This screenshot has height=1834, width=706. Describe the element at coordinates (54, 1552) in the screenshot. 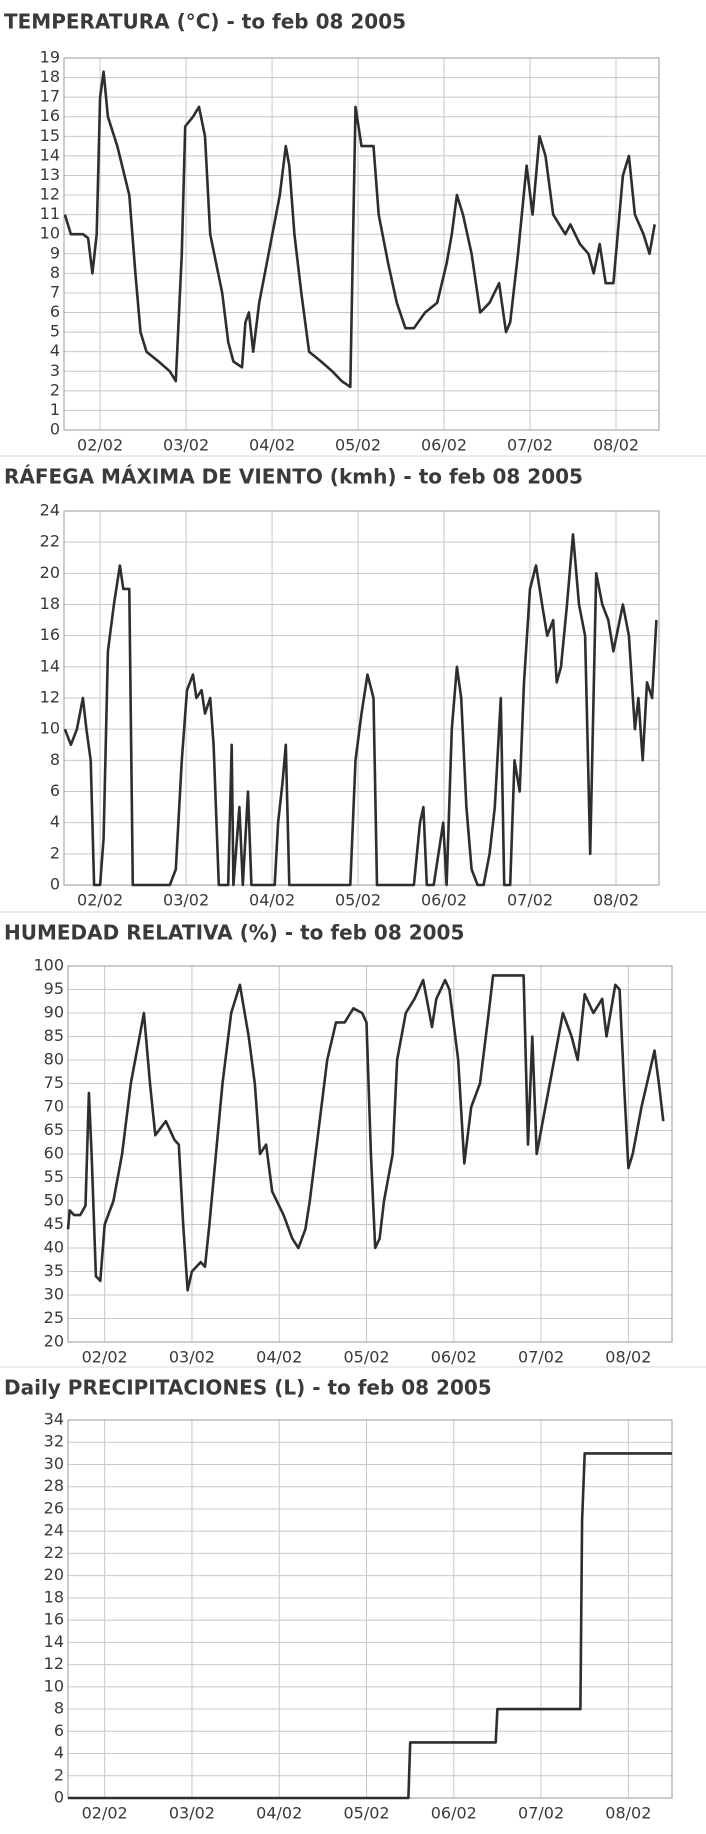

I see `y-tick-label: 22` at that location.